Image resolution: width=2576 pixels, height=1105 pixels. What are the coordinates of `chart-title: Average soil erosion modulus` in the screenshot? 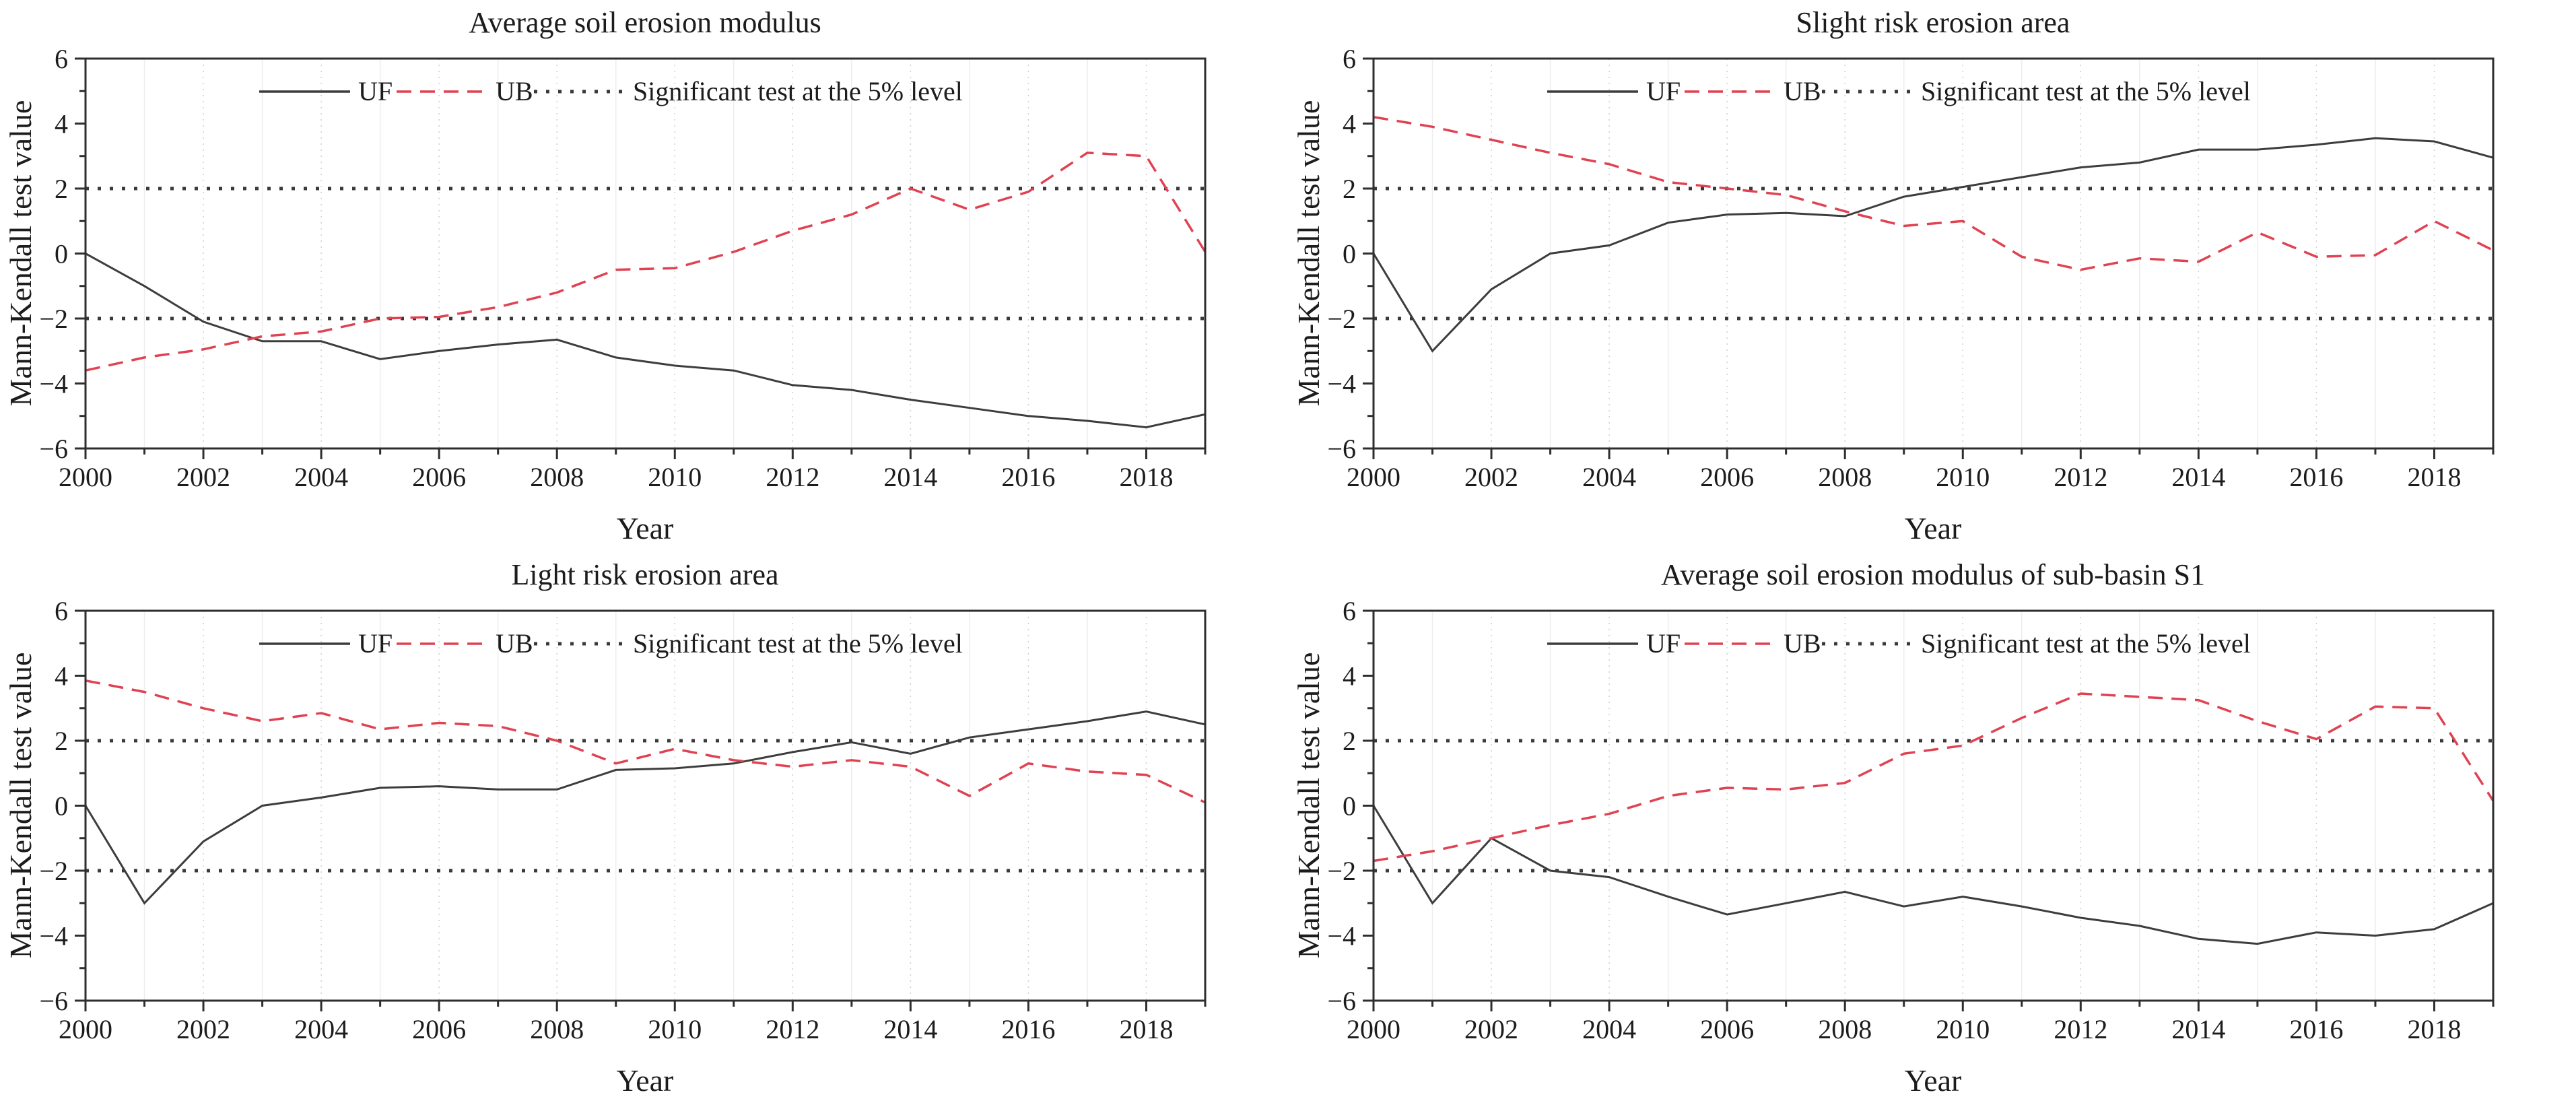 It's located at (645, 22).